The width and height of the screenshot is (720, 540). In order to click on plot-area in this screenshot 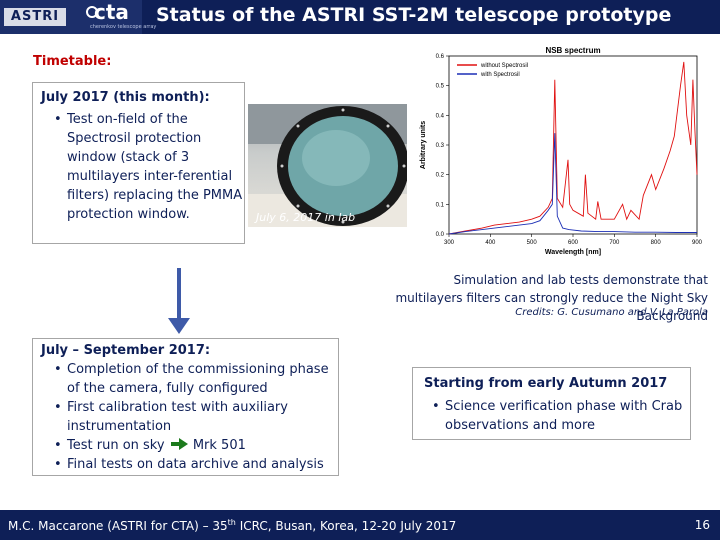, I will do `click(573, 145)`.